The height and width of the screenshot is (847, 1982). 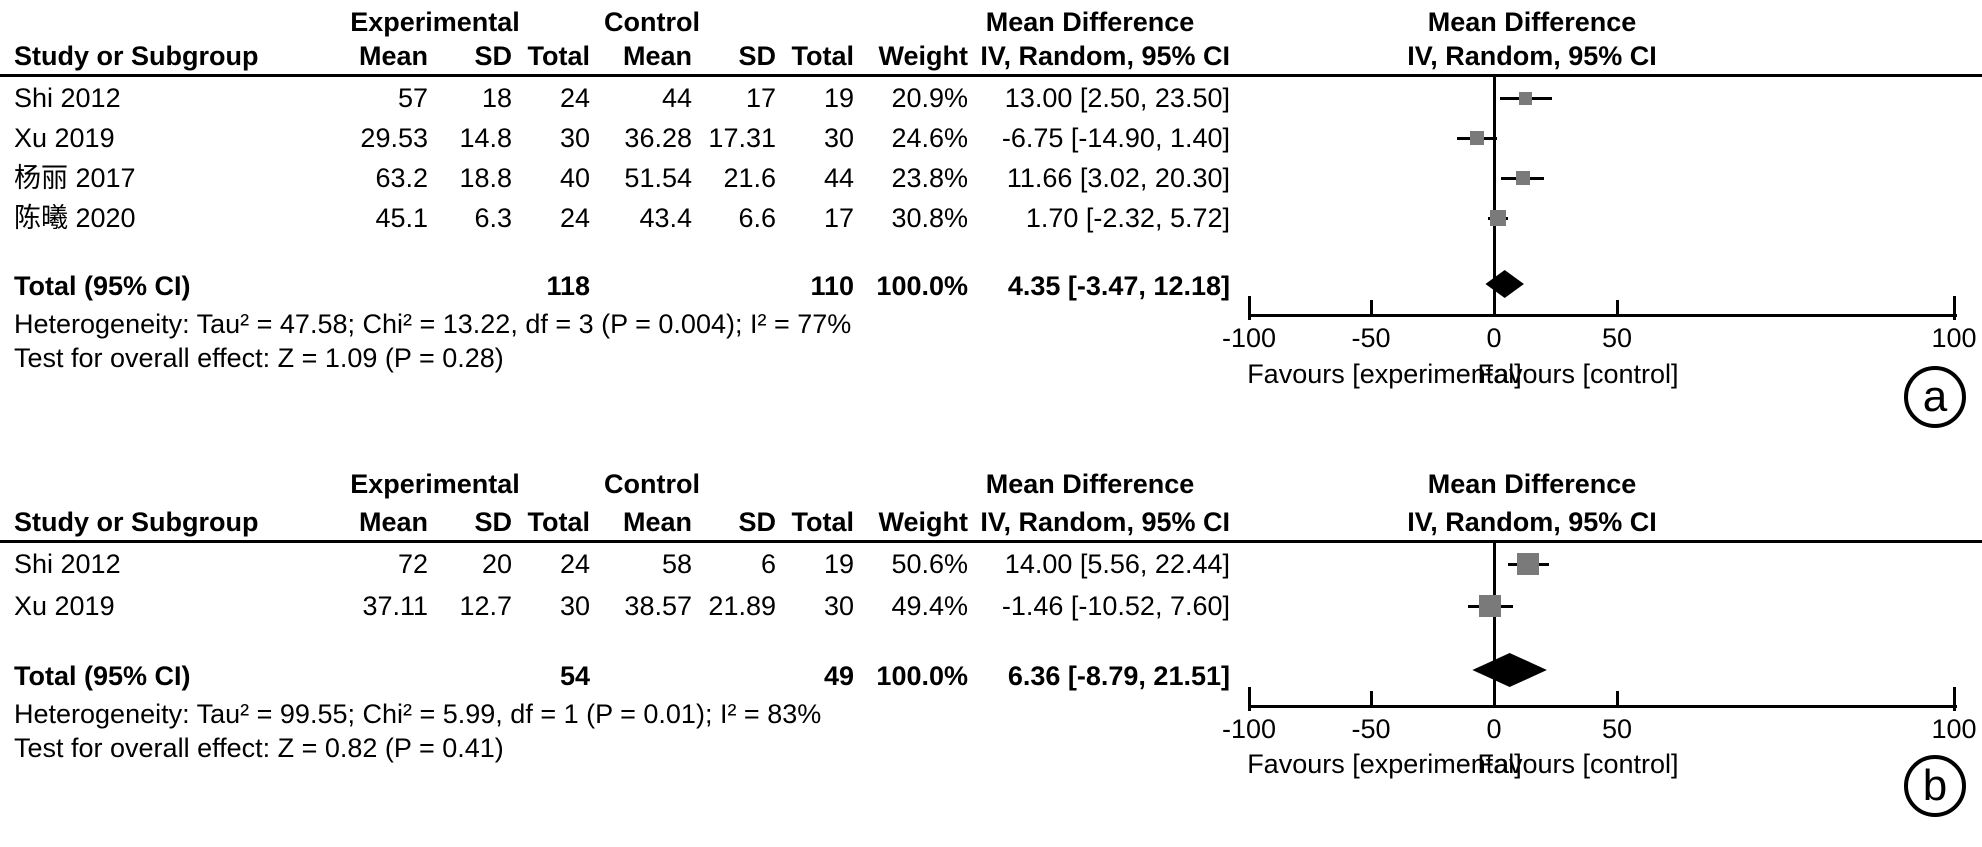 I want to click on ctrl-total: 30, so click(x=838, y=138).